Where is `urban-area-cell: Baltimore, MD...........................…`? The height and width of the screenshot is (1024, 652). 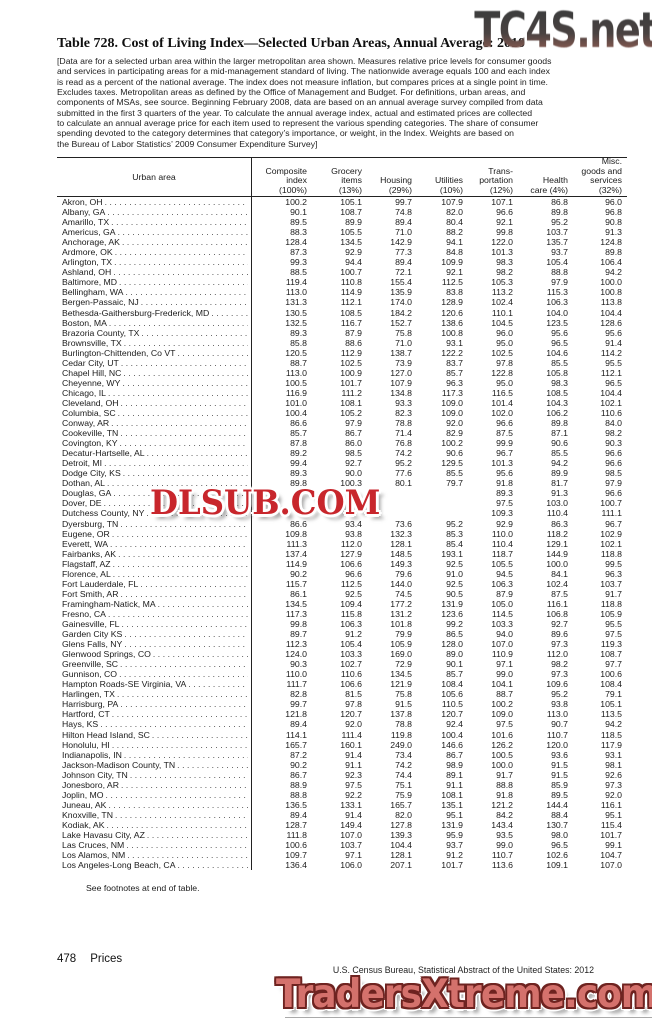 urban-area-cell: Baltimore, MD...........................… is located at coordinates (154, 282).